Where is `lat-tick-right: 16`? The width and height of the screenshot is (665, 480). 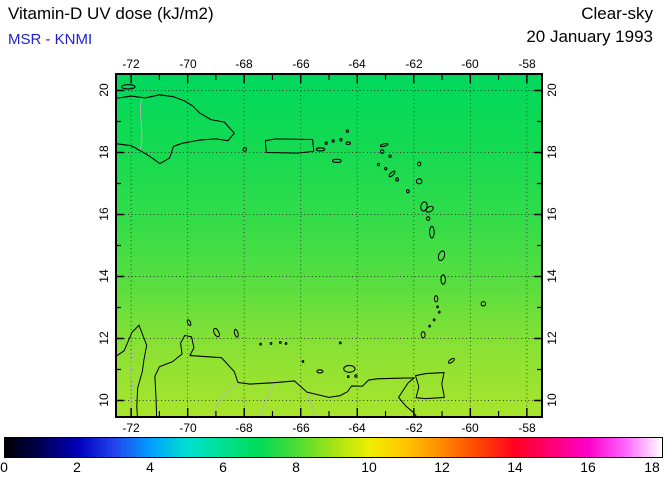
lat-tick-right: 16 is located at coordinates (552, 214).